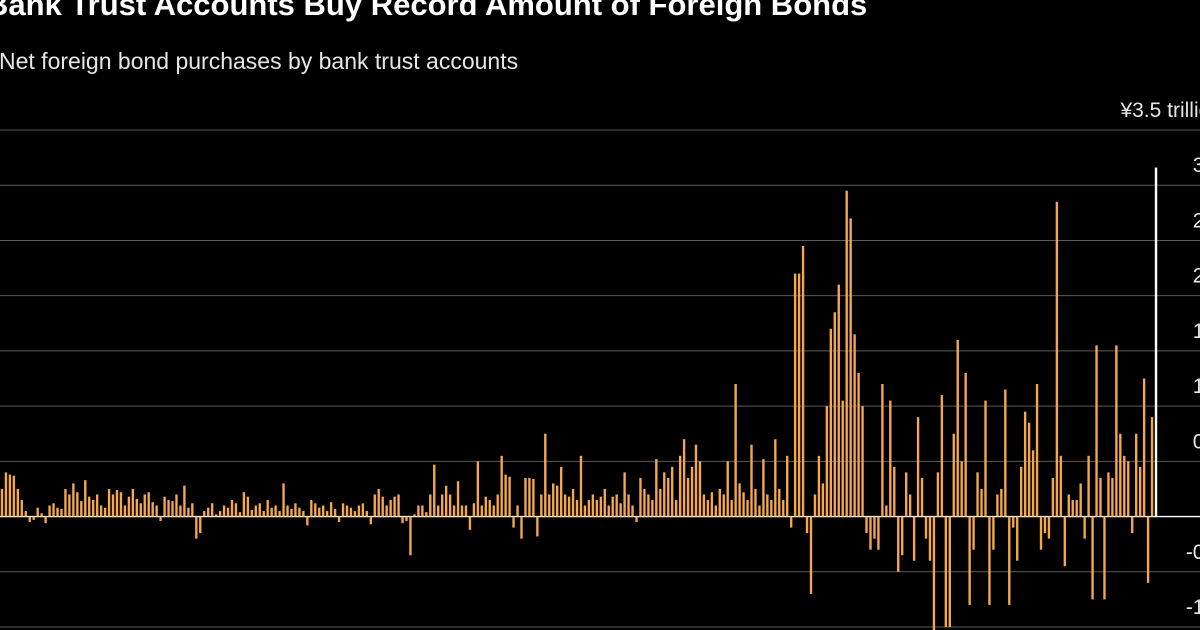 The image size is (1200, 630). What do you see at coordinates (1196, 441) in the screenshot?
I see `y-tick-label: 0.5` at bounding box center [1196, 441].